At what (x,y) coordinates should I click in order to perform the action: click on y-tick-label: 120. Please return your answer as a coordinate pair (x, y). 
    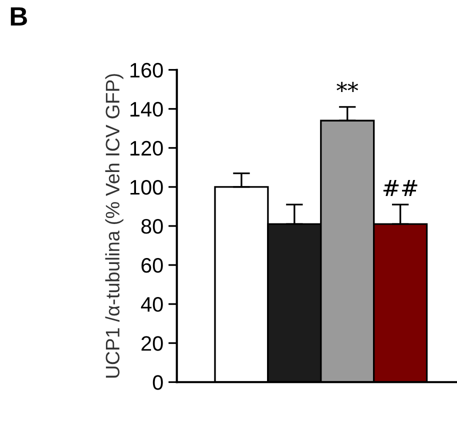
    Looking at the image, I should click on (146, 148).